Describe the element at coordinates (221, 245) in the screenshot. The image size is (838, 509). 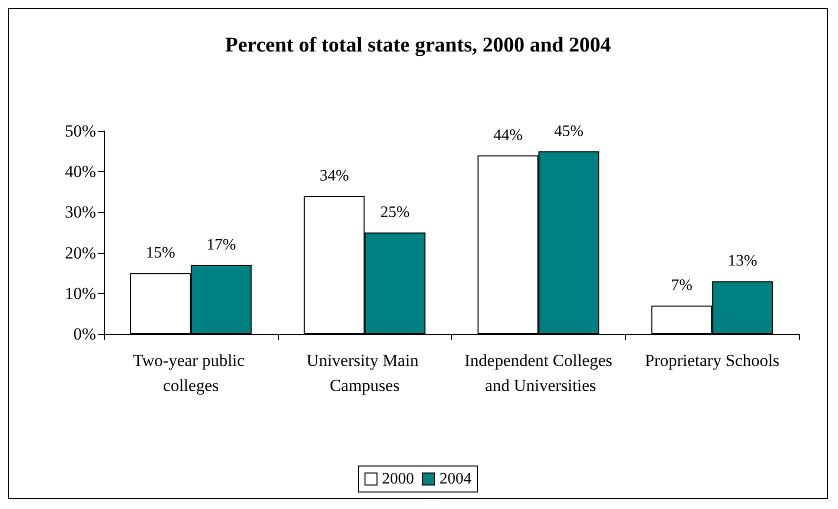
I see `data-label: 17%` at that location.